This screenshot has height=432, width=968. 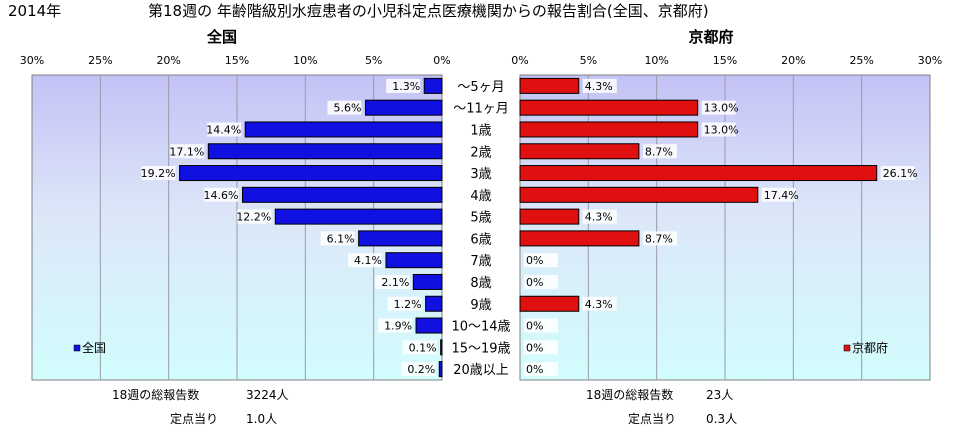 What do you see at coordinates (870, 347) in the screenshot?
I see `kyoto-legend-label: 京都府` at bounding box center [870, 347].